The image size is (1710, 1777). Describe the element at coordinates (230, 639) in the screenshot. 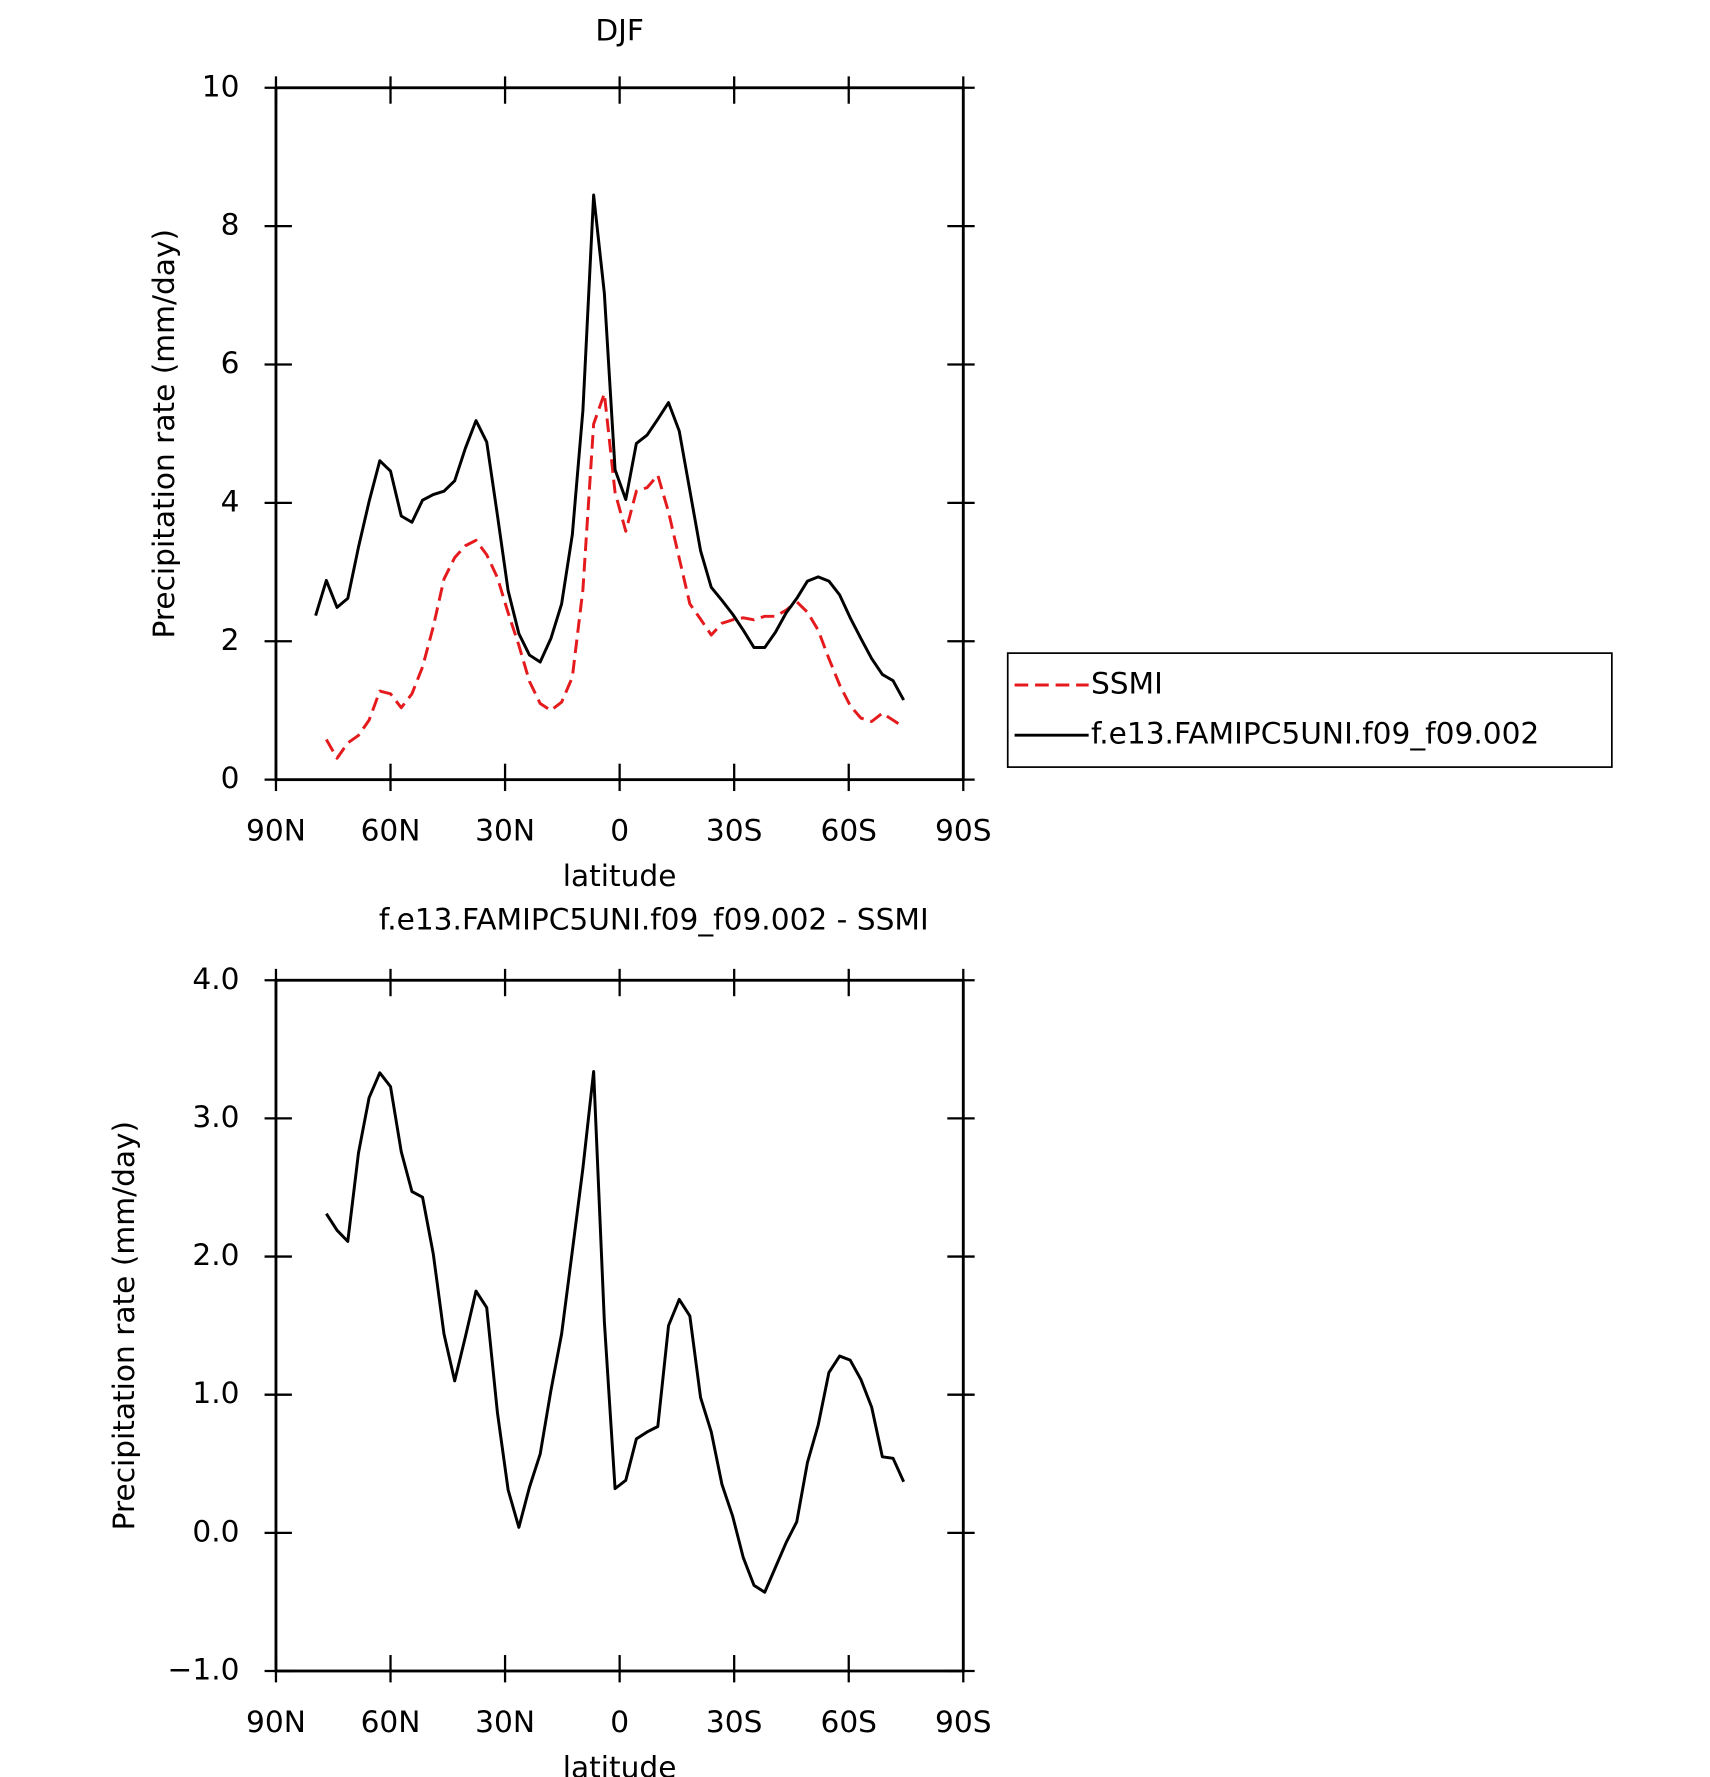

I see `y-tick-label: 2` at that location.